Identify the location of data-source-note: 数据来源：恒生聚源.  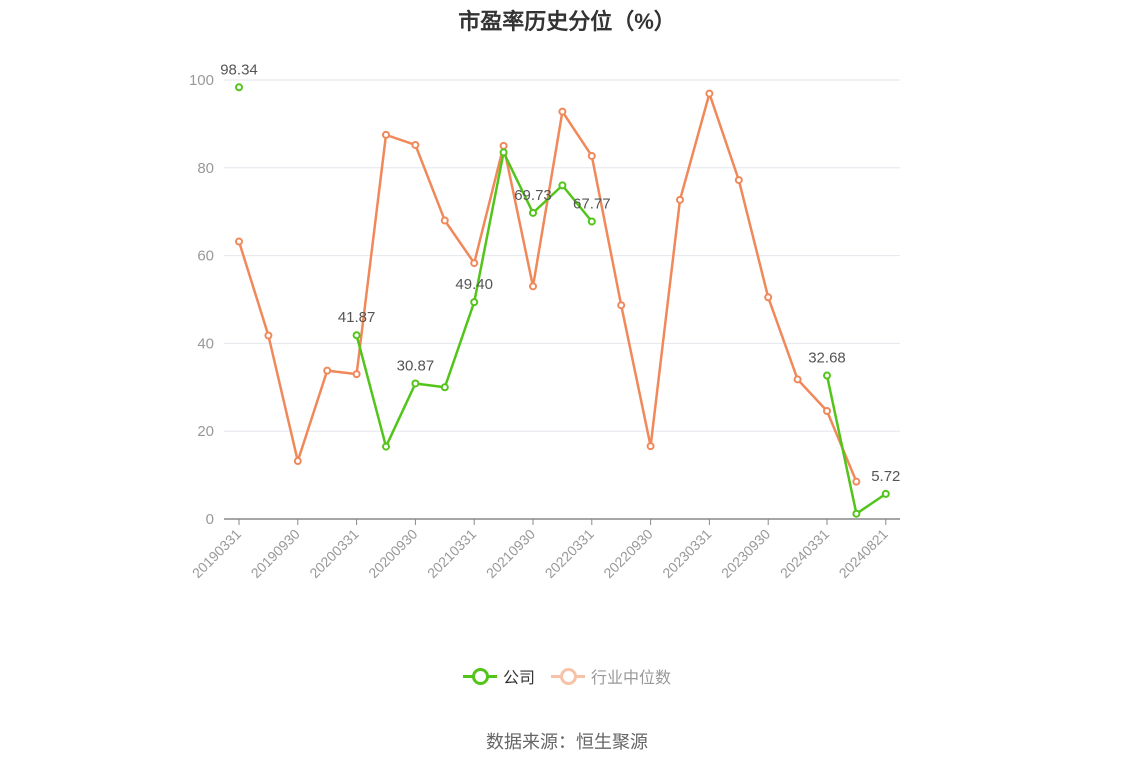
(567, 742).